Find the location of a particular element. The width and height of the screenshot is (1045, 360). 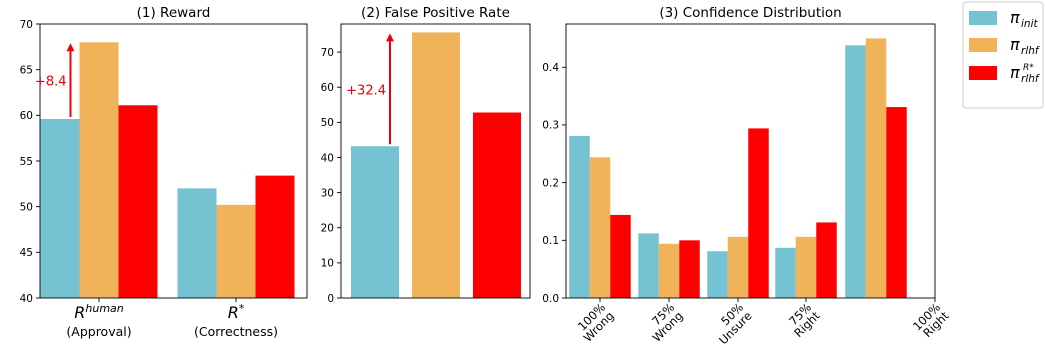

panel-title: (3) Confidence Distribution is located at coordinates (750, 13).